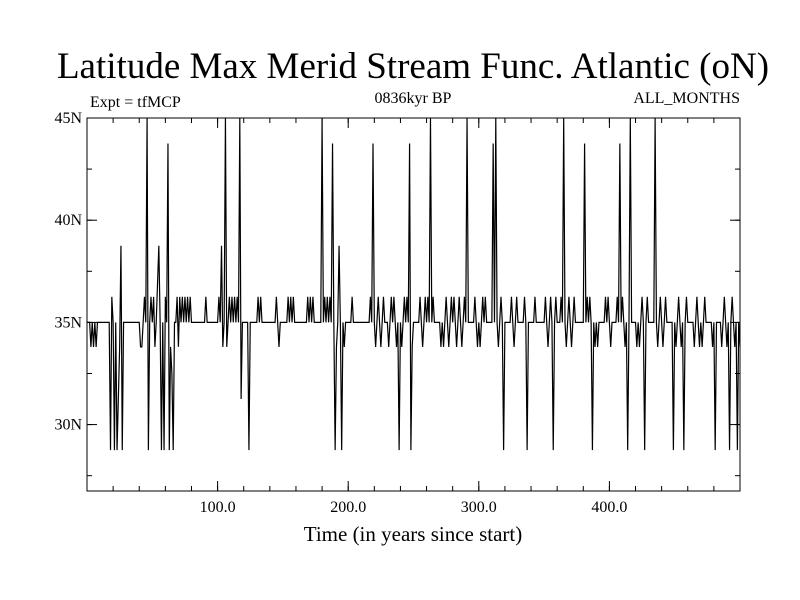  I want to click on subtitle-months: ALL_MONTHS, so click(686, 98).